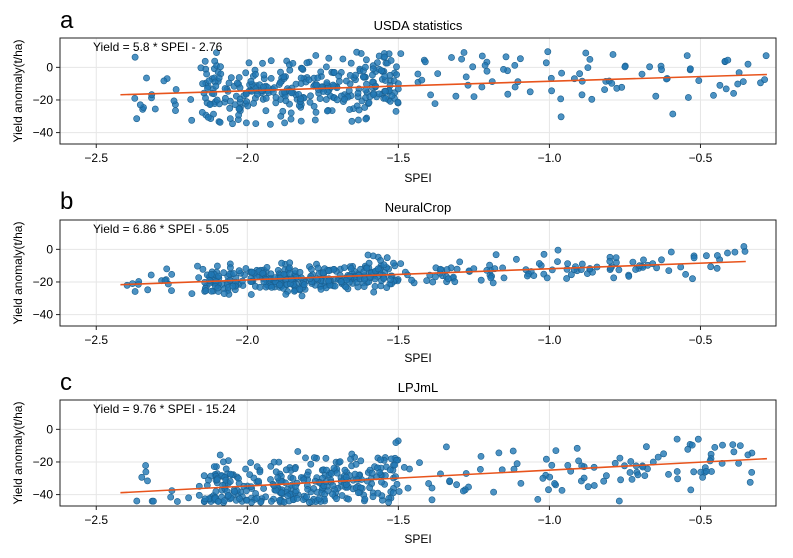 Image resolution: width=793 pixels, height=558 pixels. I want to click on panel-letter-c: c, so click(66, 382).